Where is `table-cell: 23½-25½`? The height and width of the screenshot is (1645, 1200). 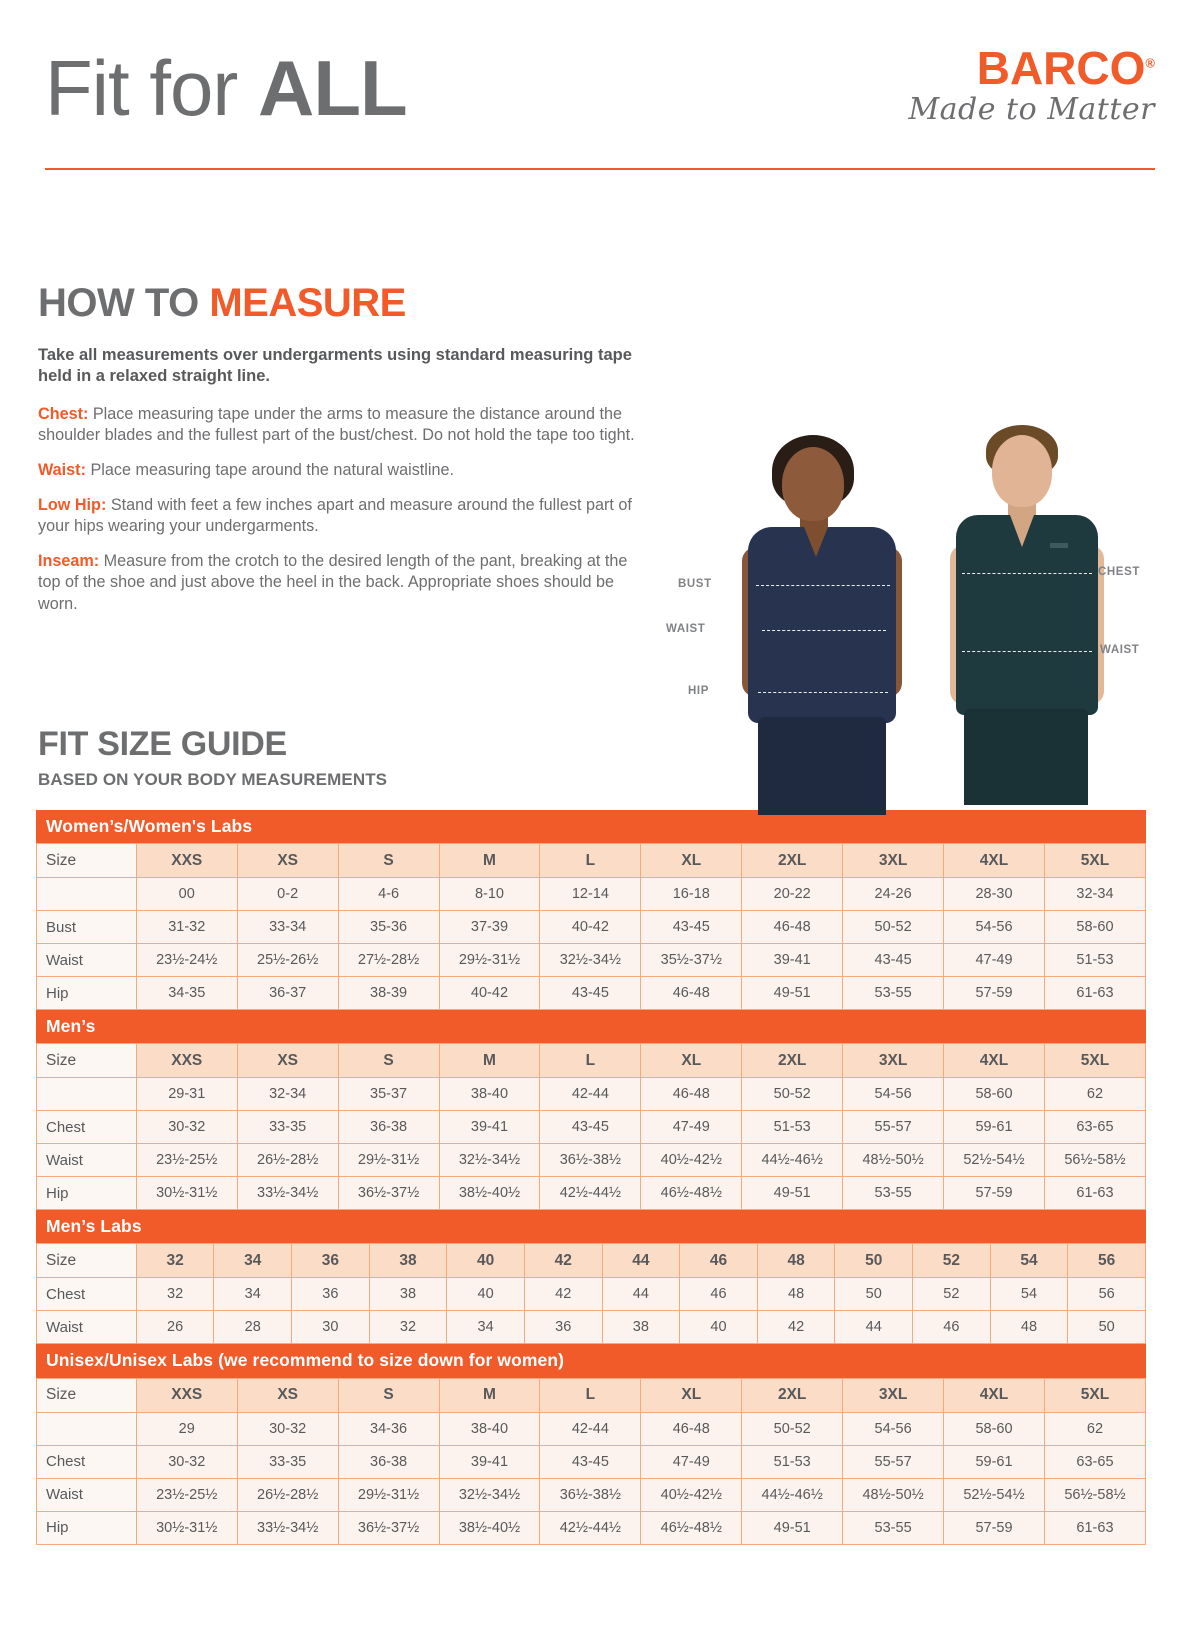
table-cell: 23½-25½ is located at coordinates (186, 1494).